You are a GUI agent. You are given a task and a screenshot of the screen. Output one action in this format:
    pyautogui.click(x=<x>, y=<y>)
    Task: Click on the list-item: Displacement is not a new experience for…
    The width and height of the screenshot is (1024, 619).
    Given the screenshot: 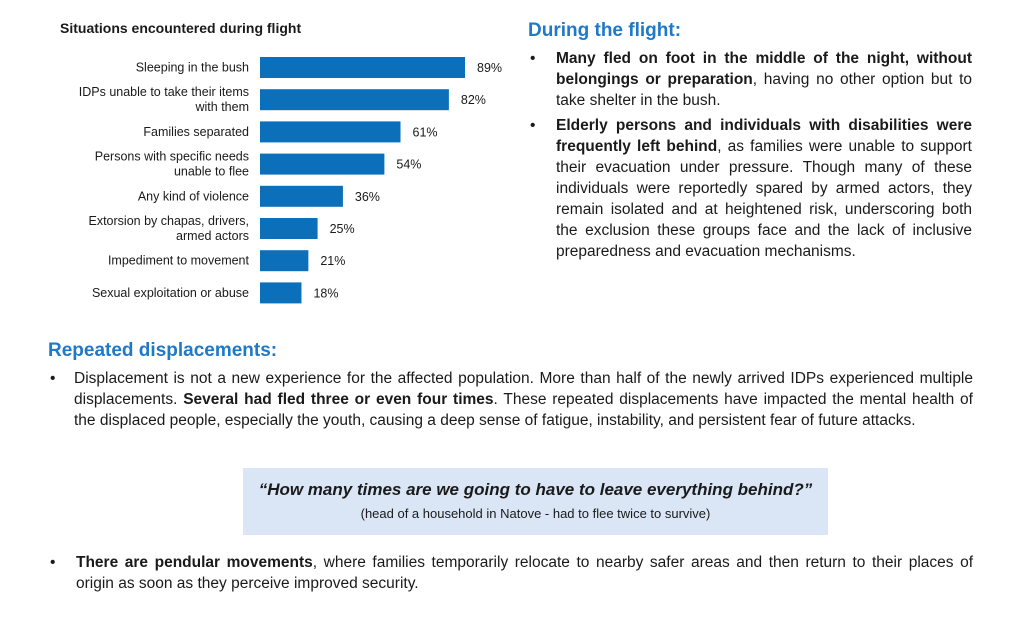 What is the action you would take?
    pyautogui.click(x=510, y=399)
    